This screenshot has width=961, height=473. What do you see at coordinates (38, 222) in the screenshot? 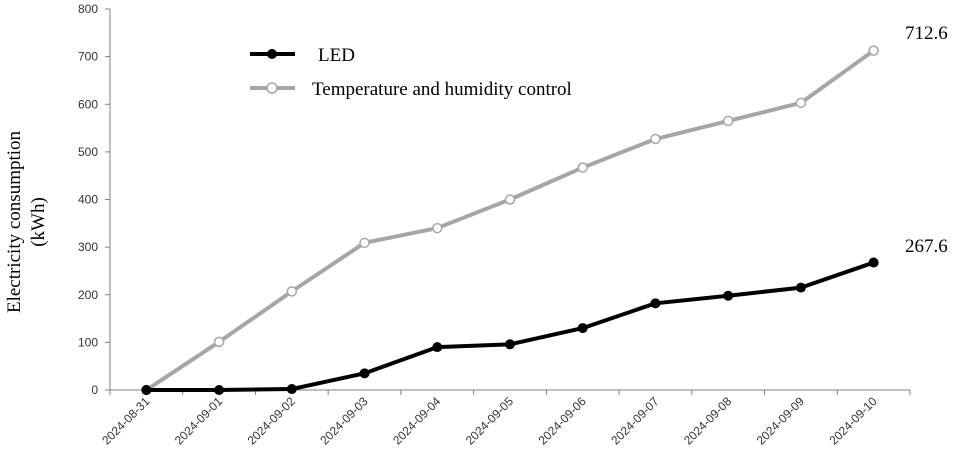
I see `y-axis-label-line2: (kWh)` at bounding box center [38, 222].